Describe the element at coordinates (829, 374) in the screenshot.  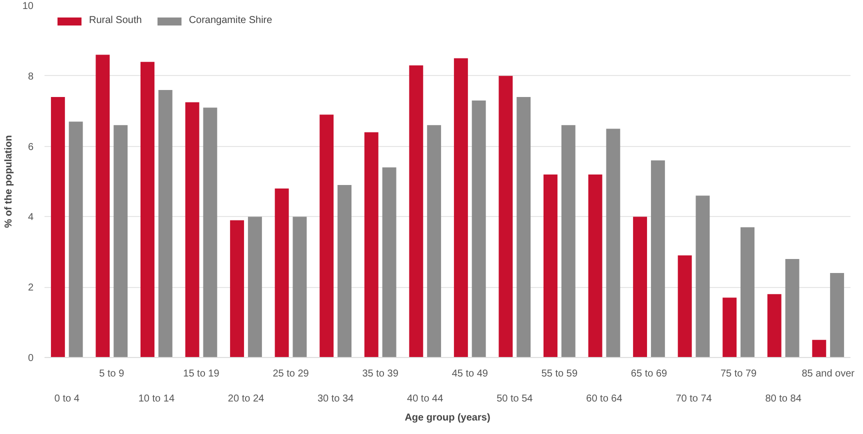
I see `x-tick-label: 85 and over` at that location.